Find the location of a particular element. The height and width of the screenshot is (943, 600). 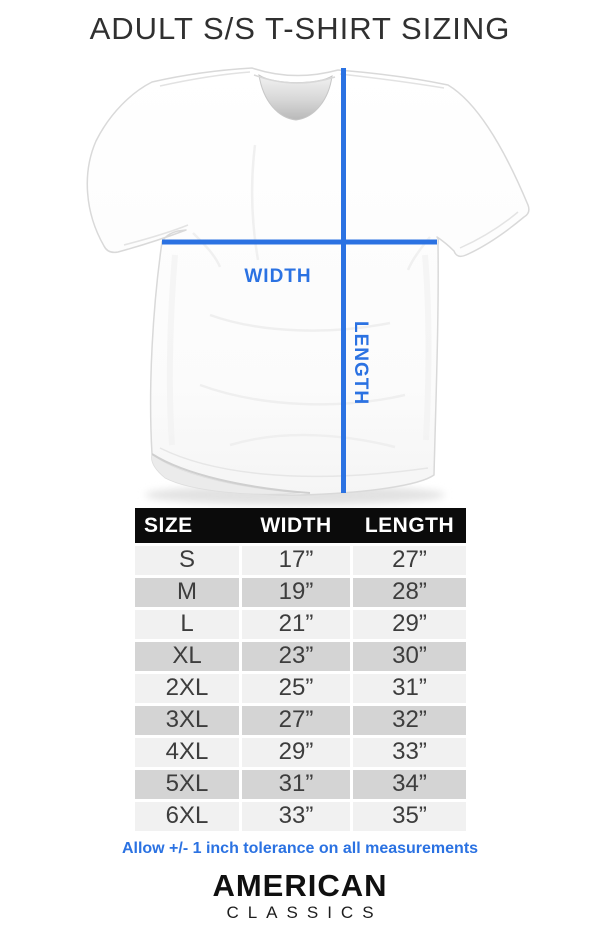

table-row: XL 23” 30” is located at coordinates (300, 656).